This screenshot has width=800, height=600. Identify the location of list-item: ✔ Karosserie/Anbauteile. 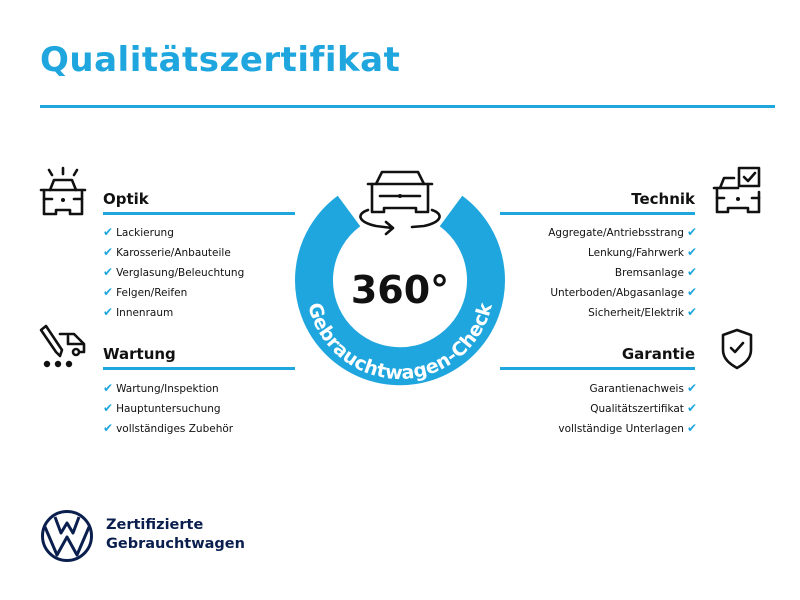
(167, 252).